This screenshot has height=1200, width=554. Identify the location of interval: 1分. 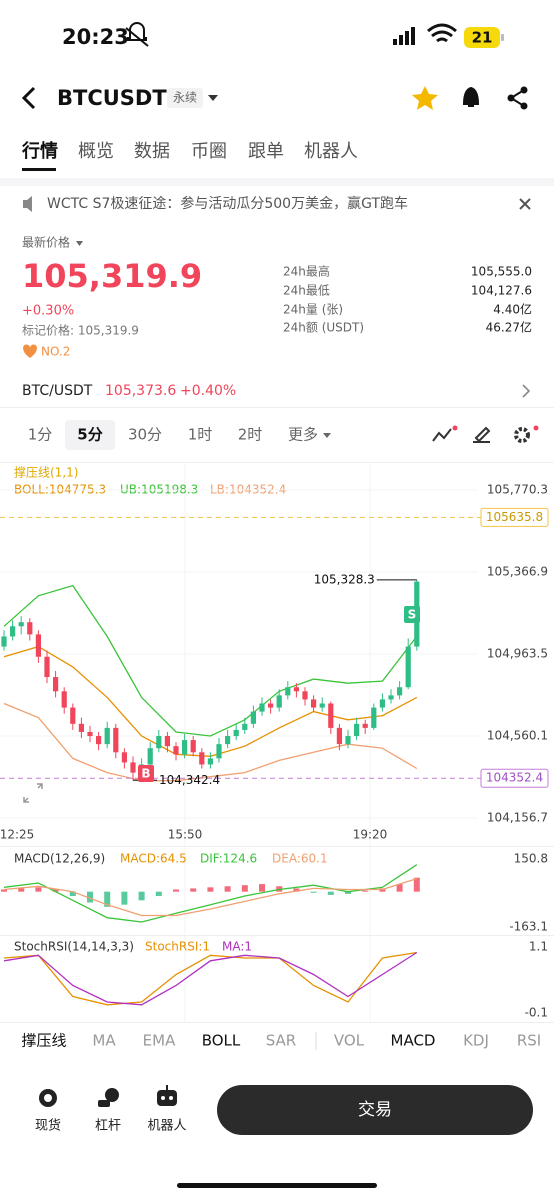
(40, 435).